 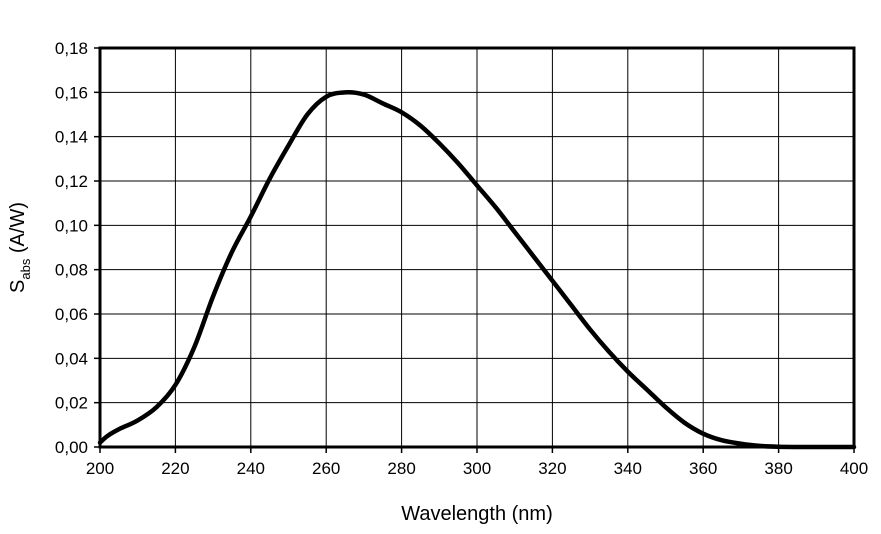 What do you see at coordinates (18, 286) in the screenshot?
I see `y-axis-label-main: S` at bounding box center [18, 286].